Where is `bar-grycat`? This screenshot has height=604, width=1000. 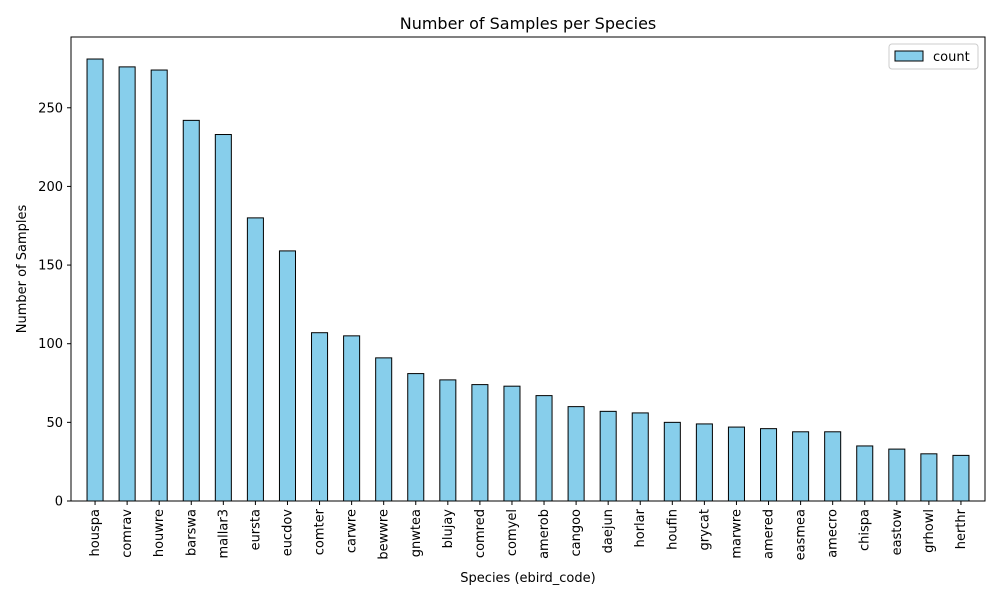
bar-grycat is located at coordinates (704, 462).